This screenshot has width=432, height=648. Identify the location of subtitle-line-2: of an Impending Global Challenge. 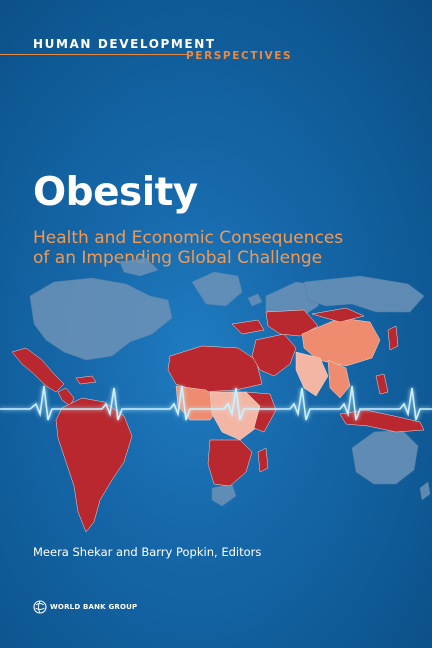
(178, 258).